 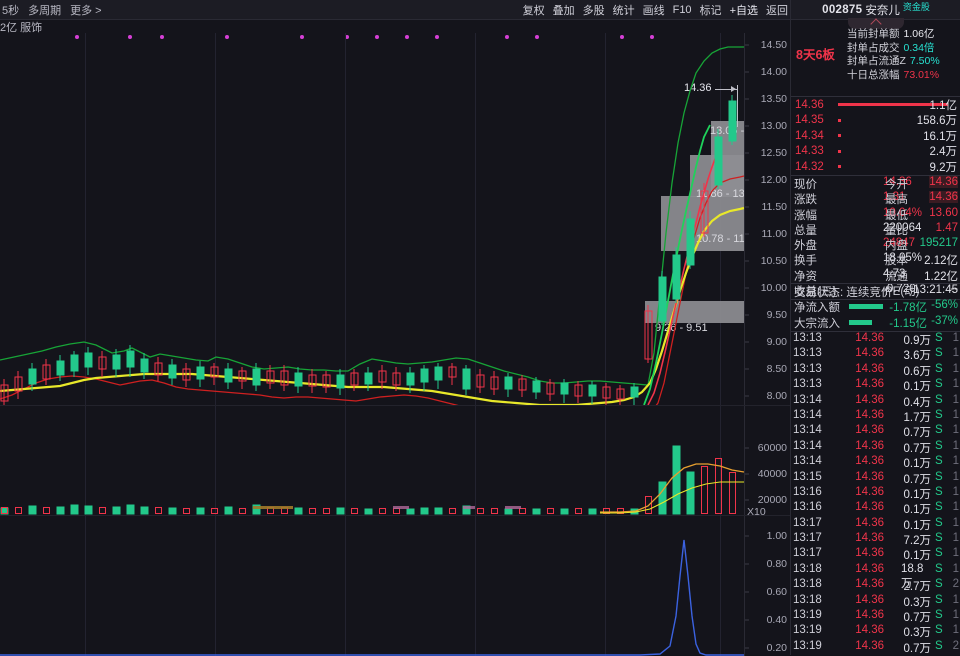 I want to click on volume-plot, so click(x=372, y=461).